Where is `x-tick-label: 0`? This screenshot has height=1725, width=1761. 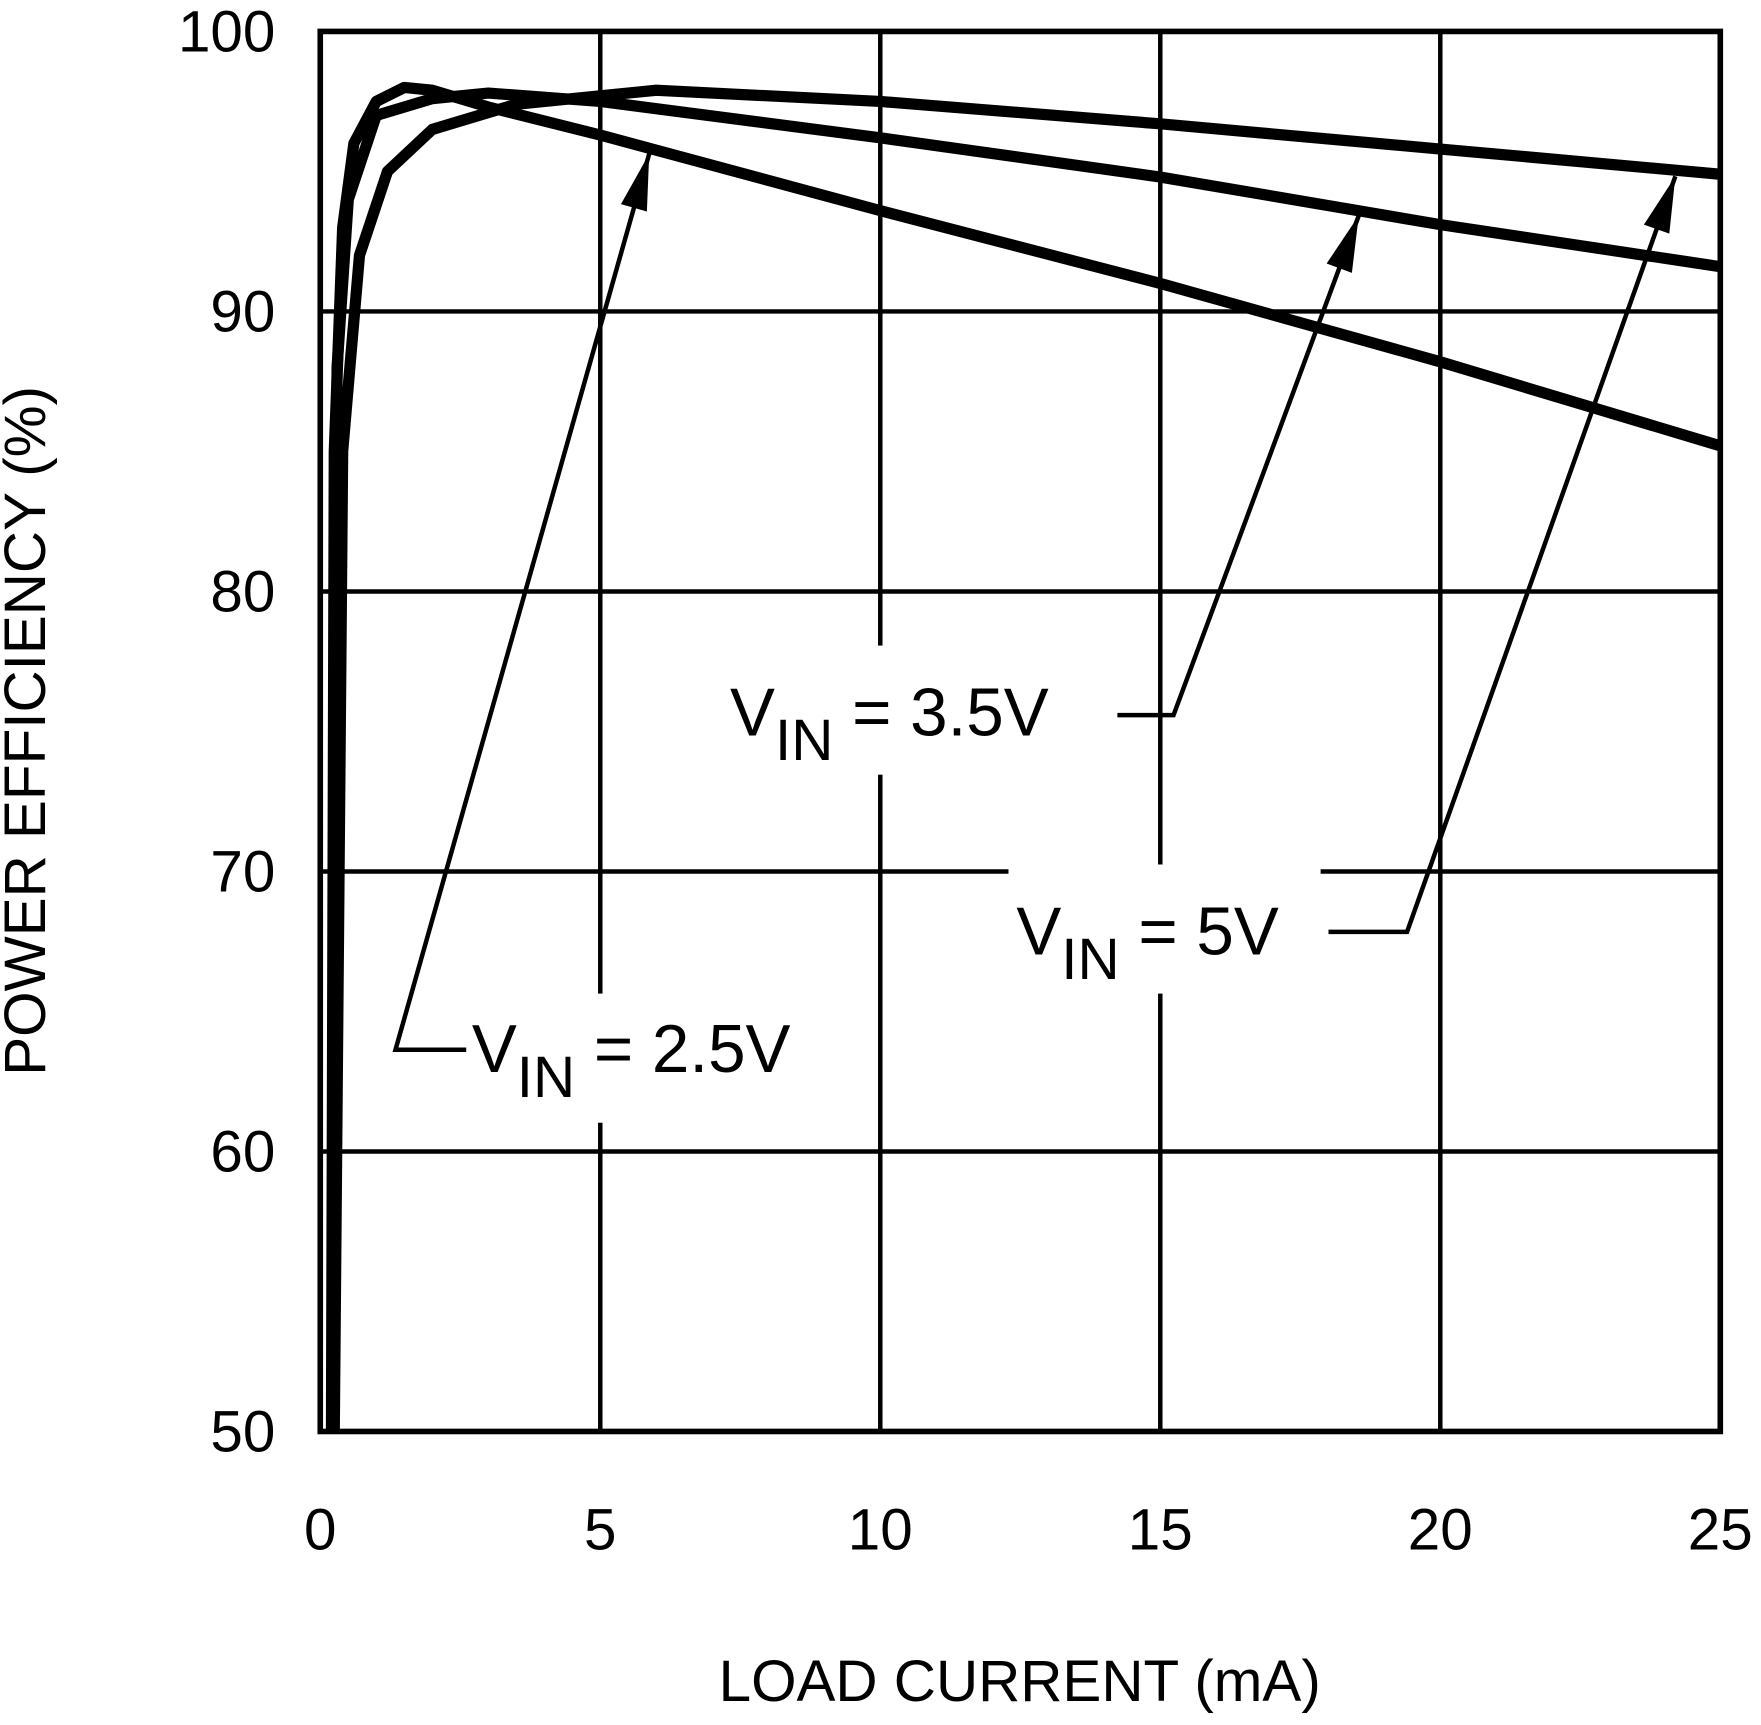
x-tick-label: 0 is located at coordinates (320, 1529).